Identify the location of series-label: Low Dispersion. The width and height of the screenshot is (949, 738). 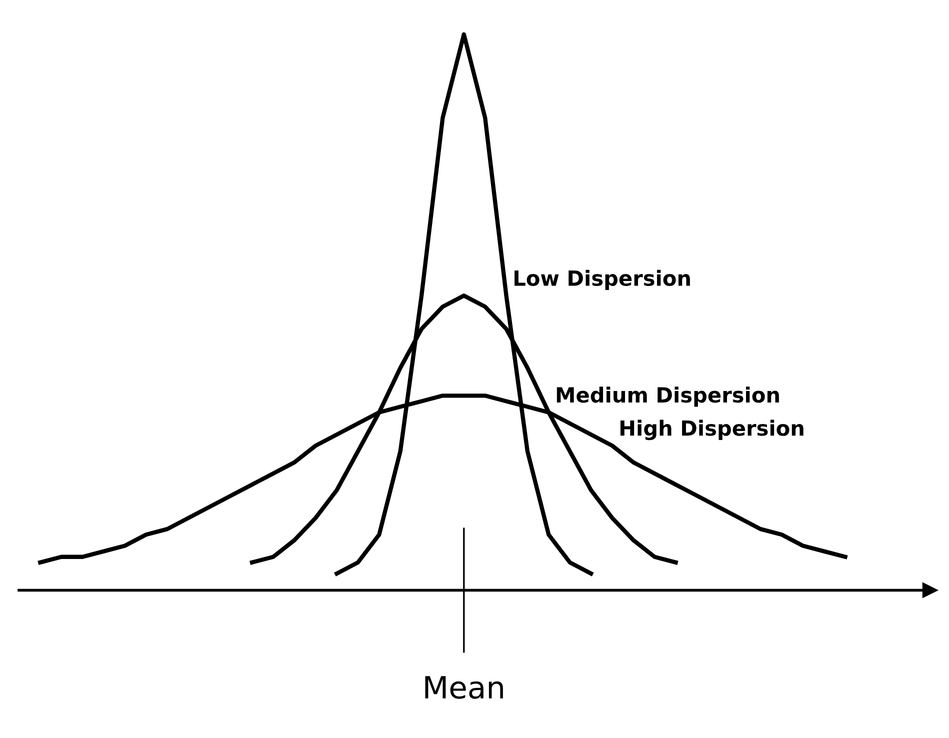
(602, 280).